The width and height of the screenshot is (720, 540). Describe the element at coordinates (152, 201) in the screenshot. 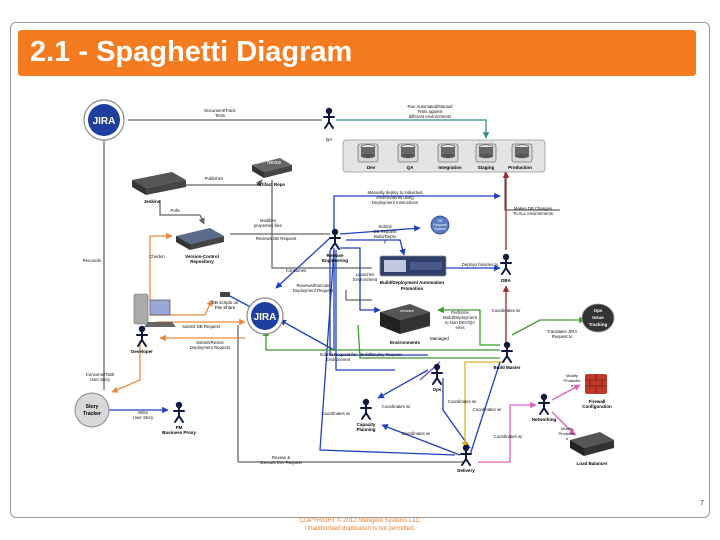

I see `jenkins-label: Jenkins` at that location.